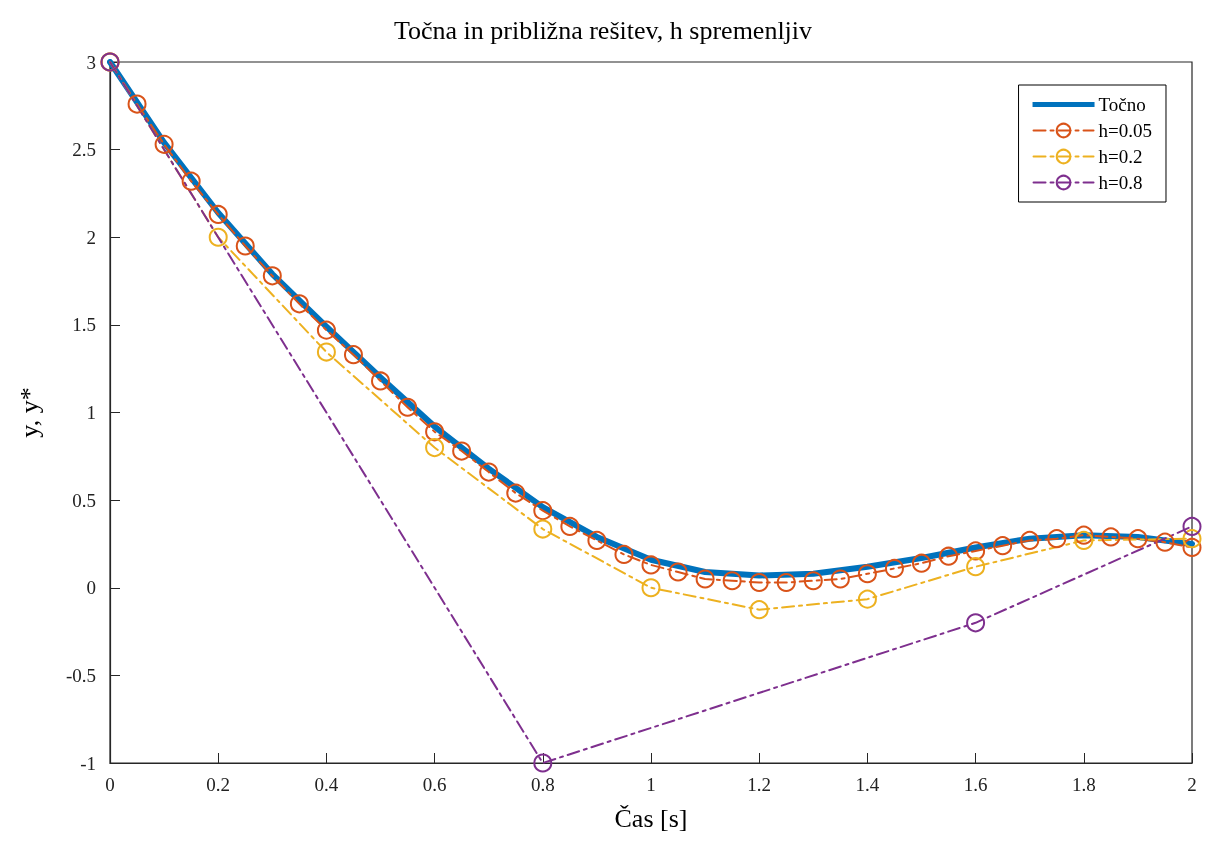 This screenshot has width=1206, height=852. What do you see at coordinates (434, 784) in the screenshot?
I see `x-tick-label: 0.6` at bounding box center [434, 784].